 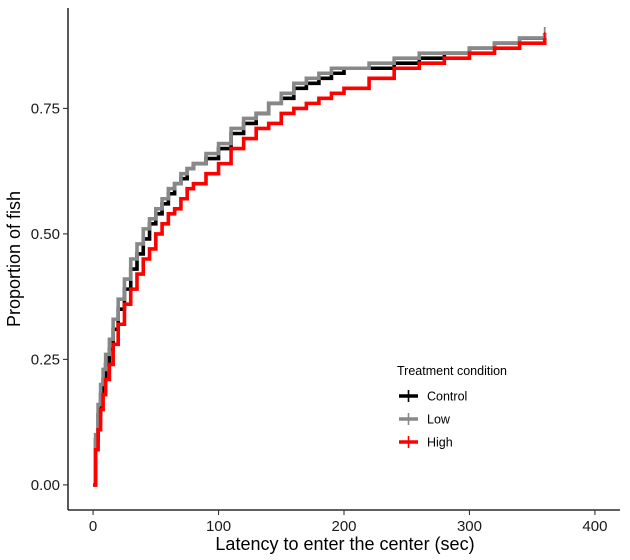 I want to click on legend: Treatment condition Control Low High, so click(x=452, y=407).